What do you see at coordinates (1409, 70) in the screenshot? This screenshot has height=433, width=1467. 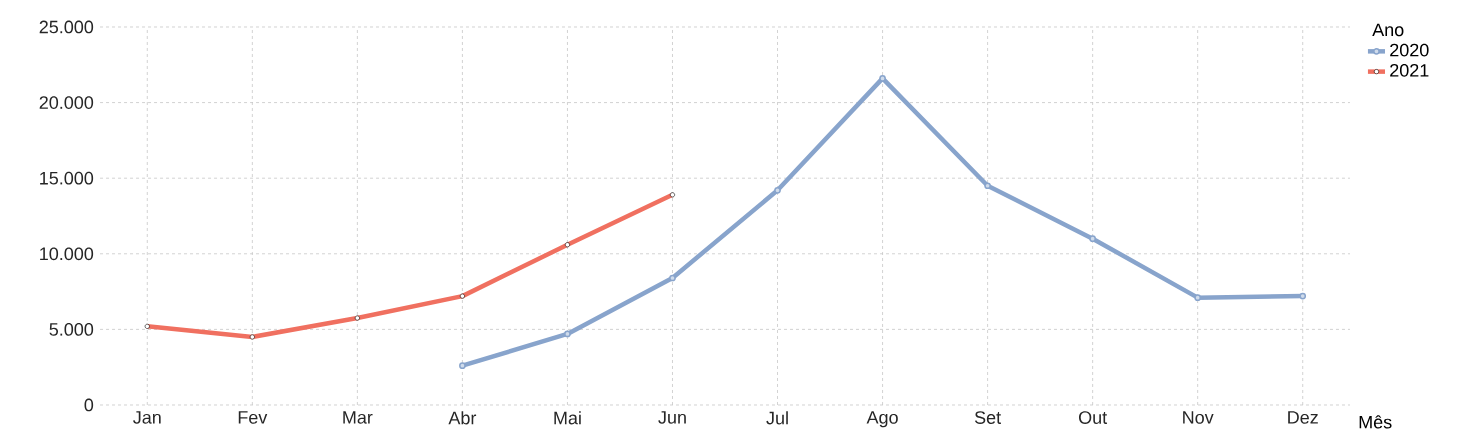 I see `legend-label: 2021` at bounding box center [1409, 70].